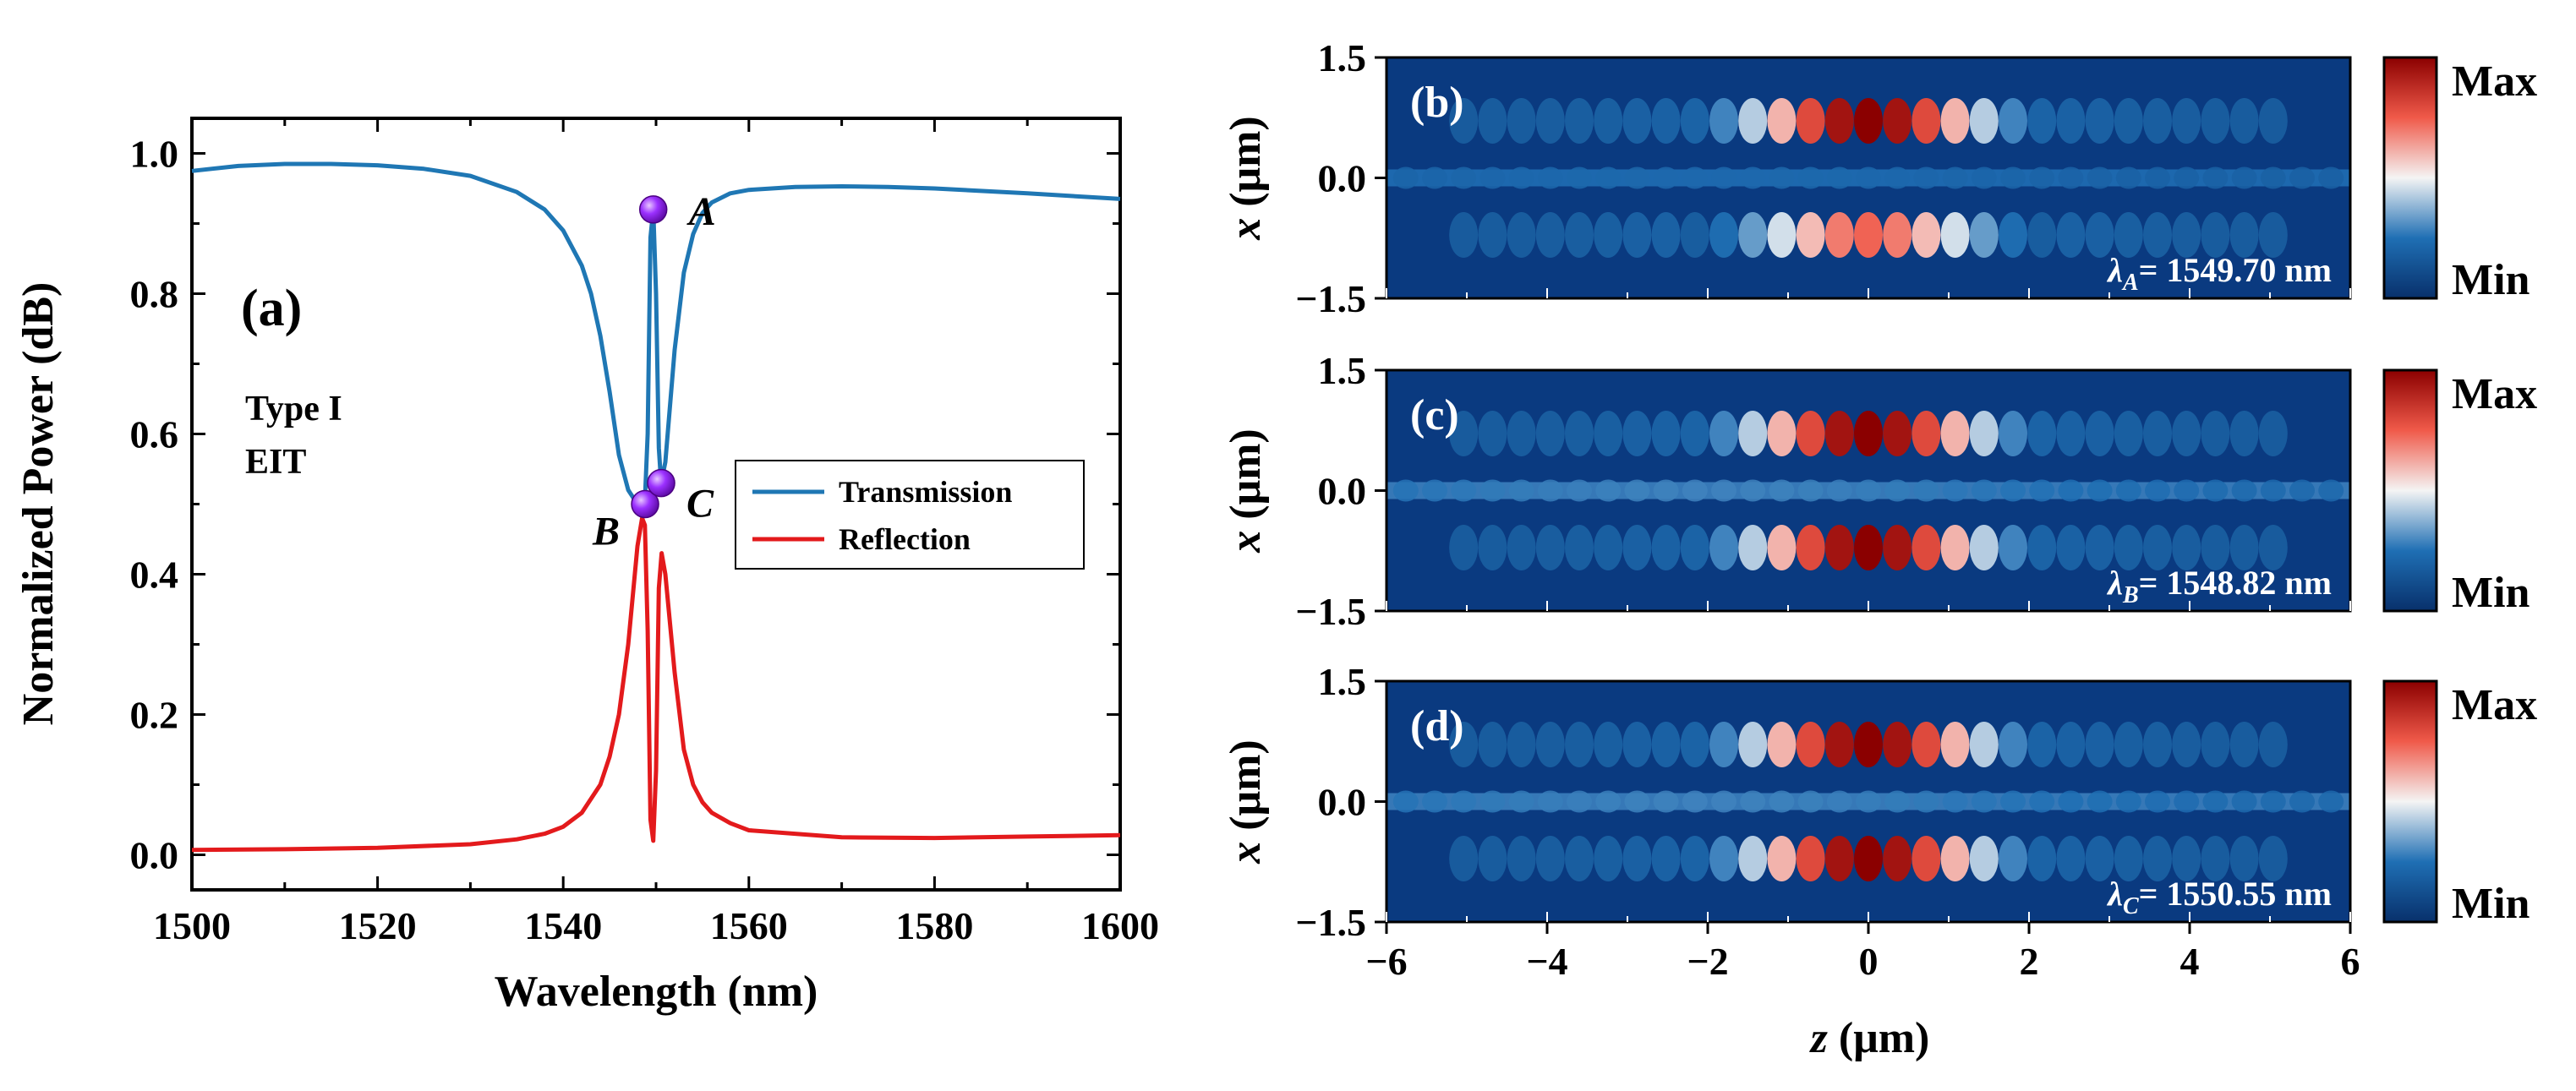 The width and height of the screenshot is (2576, 1091). I want to click on x-tick-label: 1560, so click(749, 925).